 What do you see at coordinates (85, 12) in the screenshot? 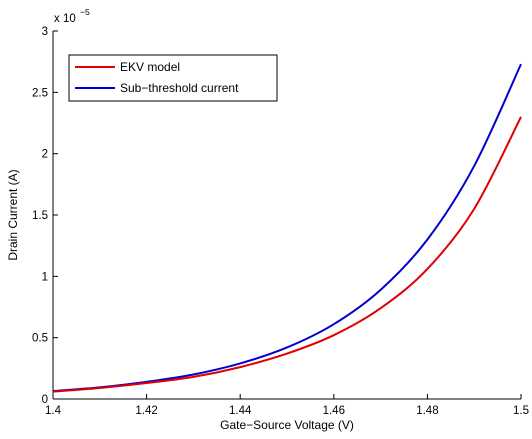
I see `y-exponent-power: −5` at bounding box center [85, 12].